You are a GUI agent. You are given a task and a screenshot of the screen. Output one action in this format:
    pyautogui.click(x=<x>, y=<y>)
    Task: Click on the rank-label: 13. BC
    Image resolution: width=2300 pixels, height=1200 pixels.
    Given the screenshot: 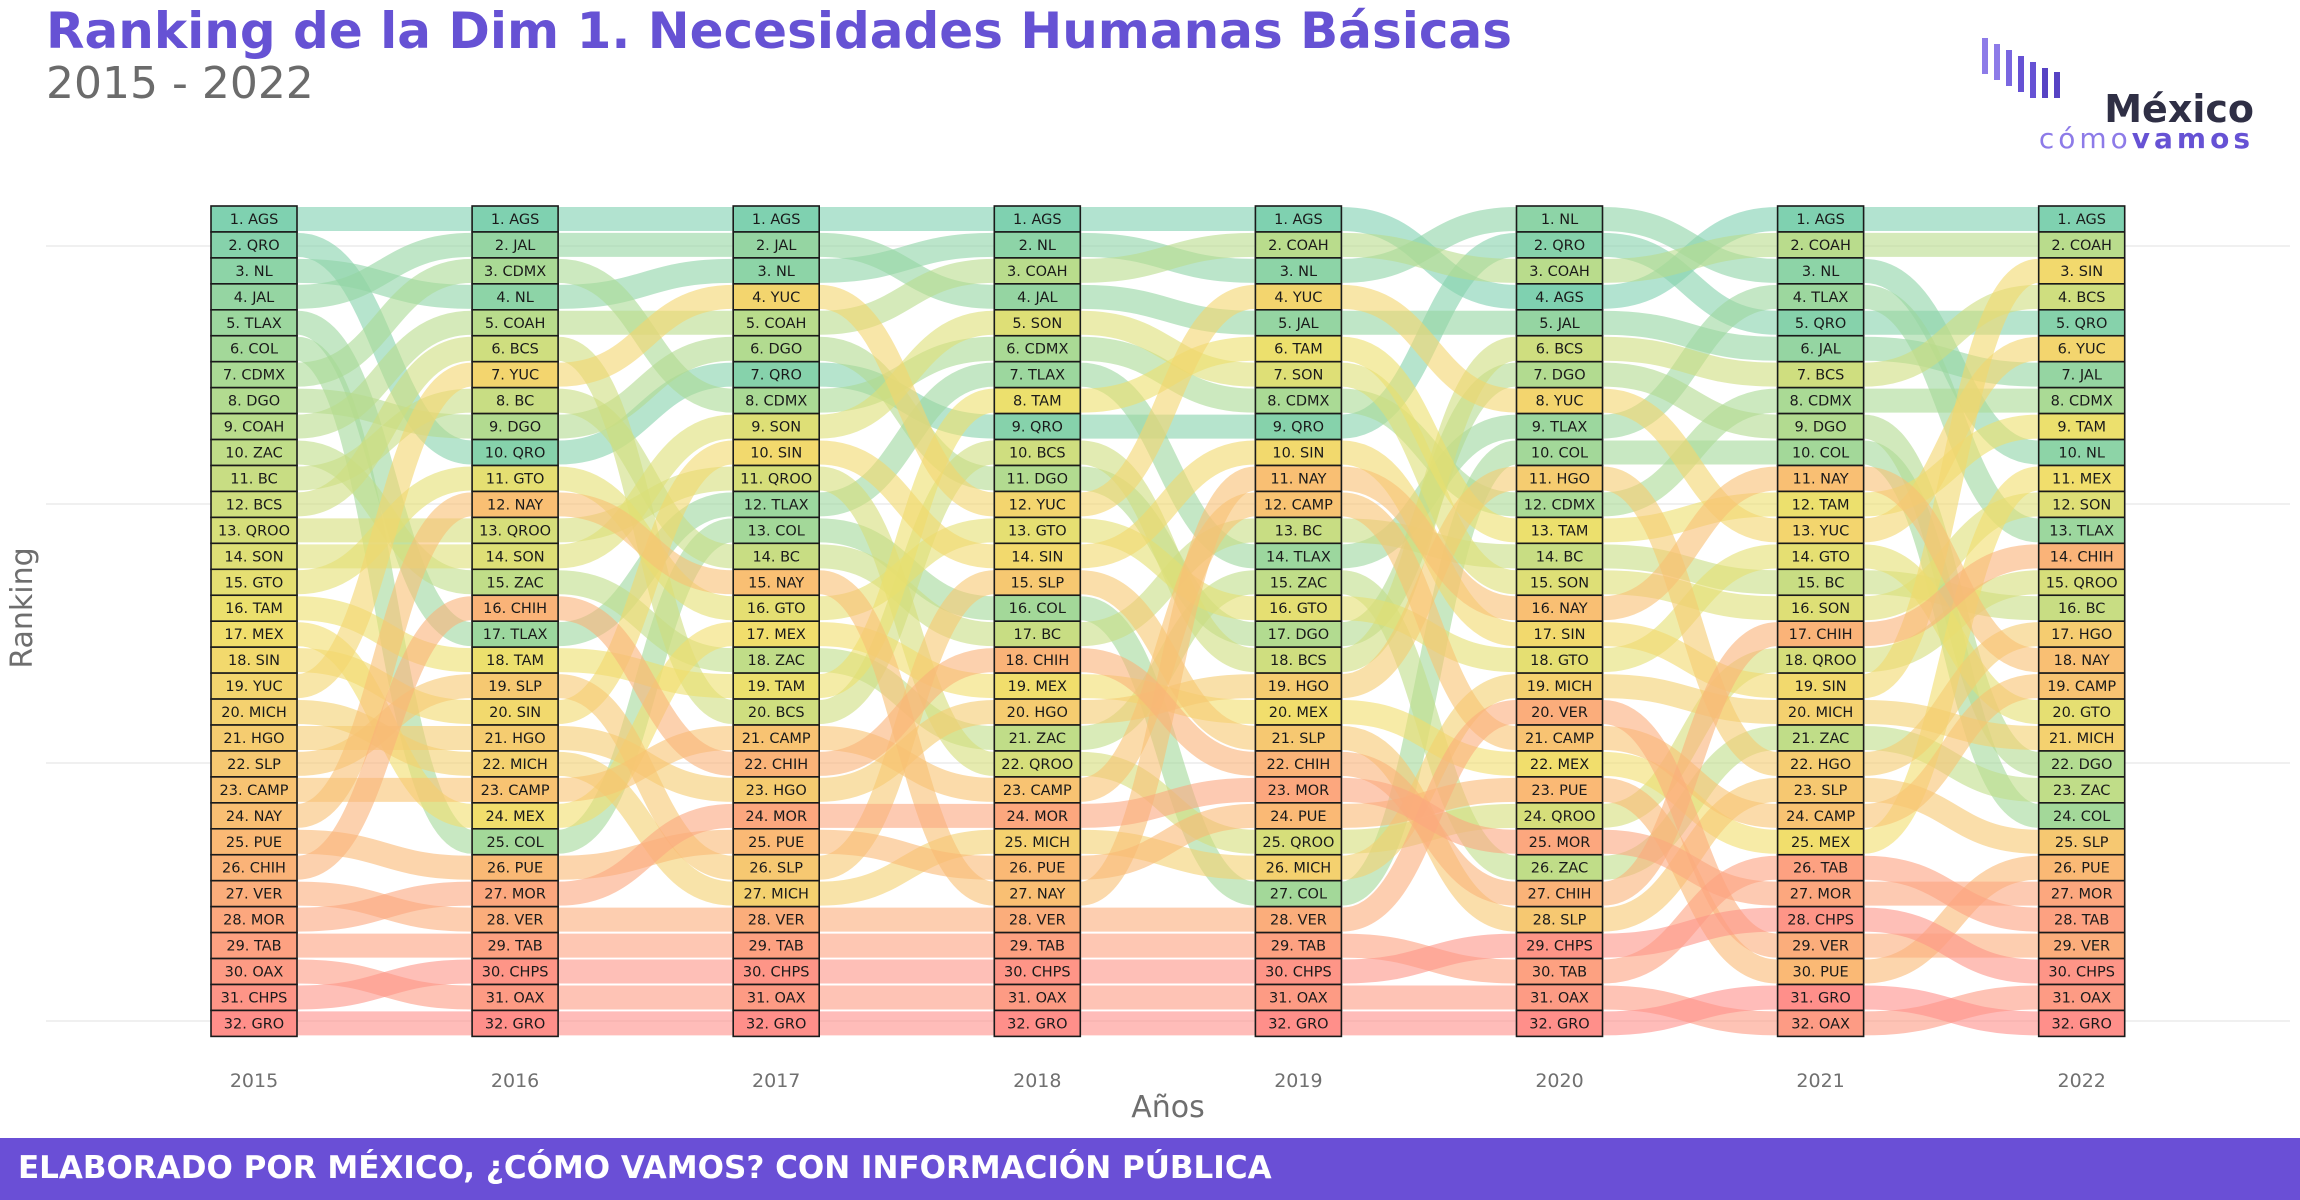 What is the action you would take?
    pyautogui.click(x=1299, y=531)
    